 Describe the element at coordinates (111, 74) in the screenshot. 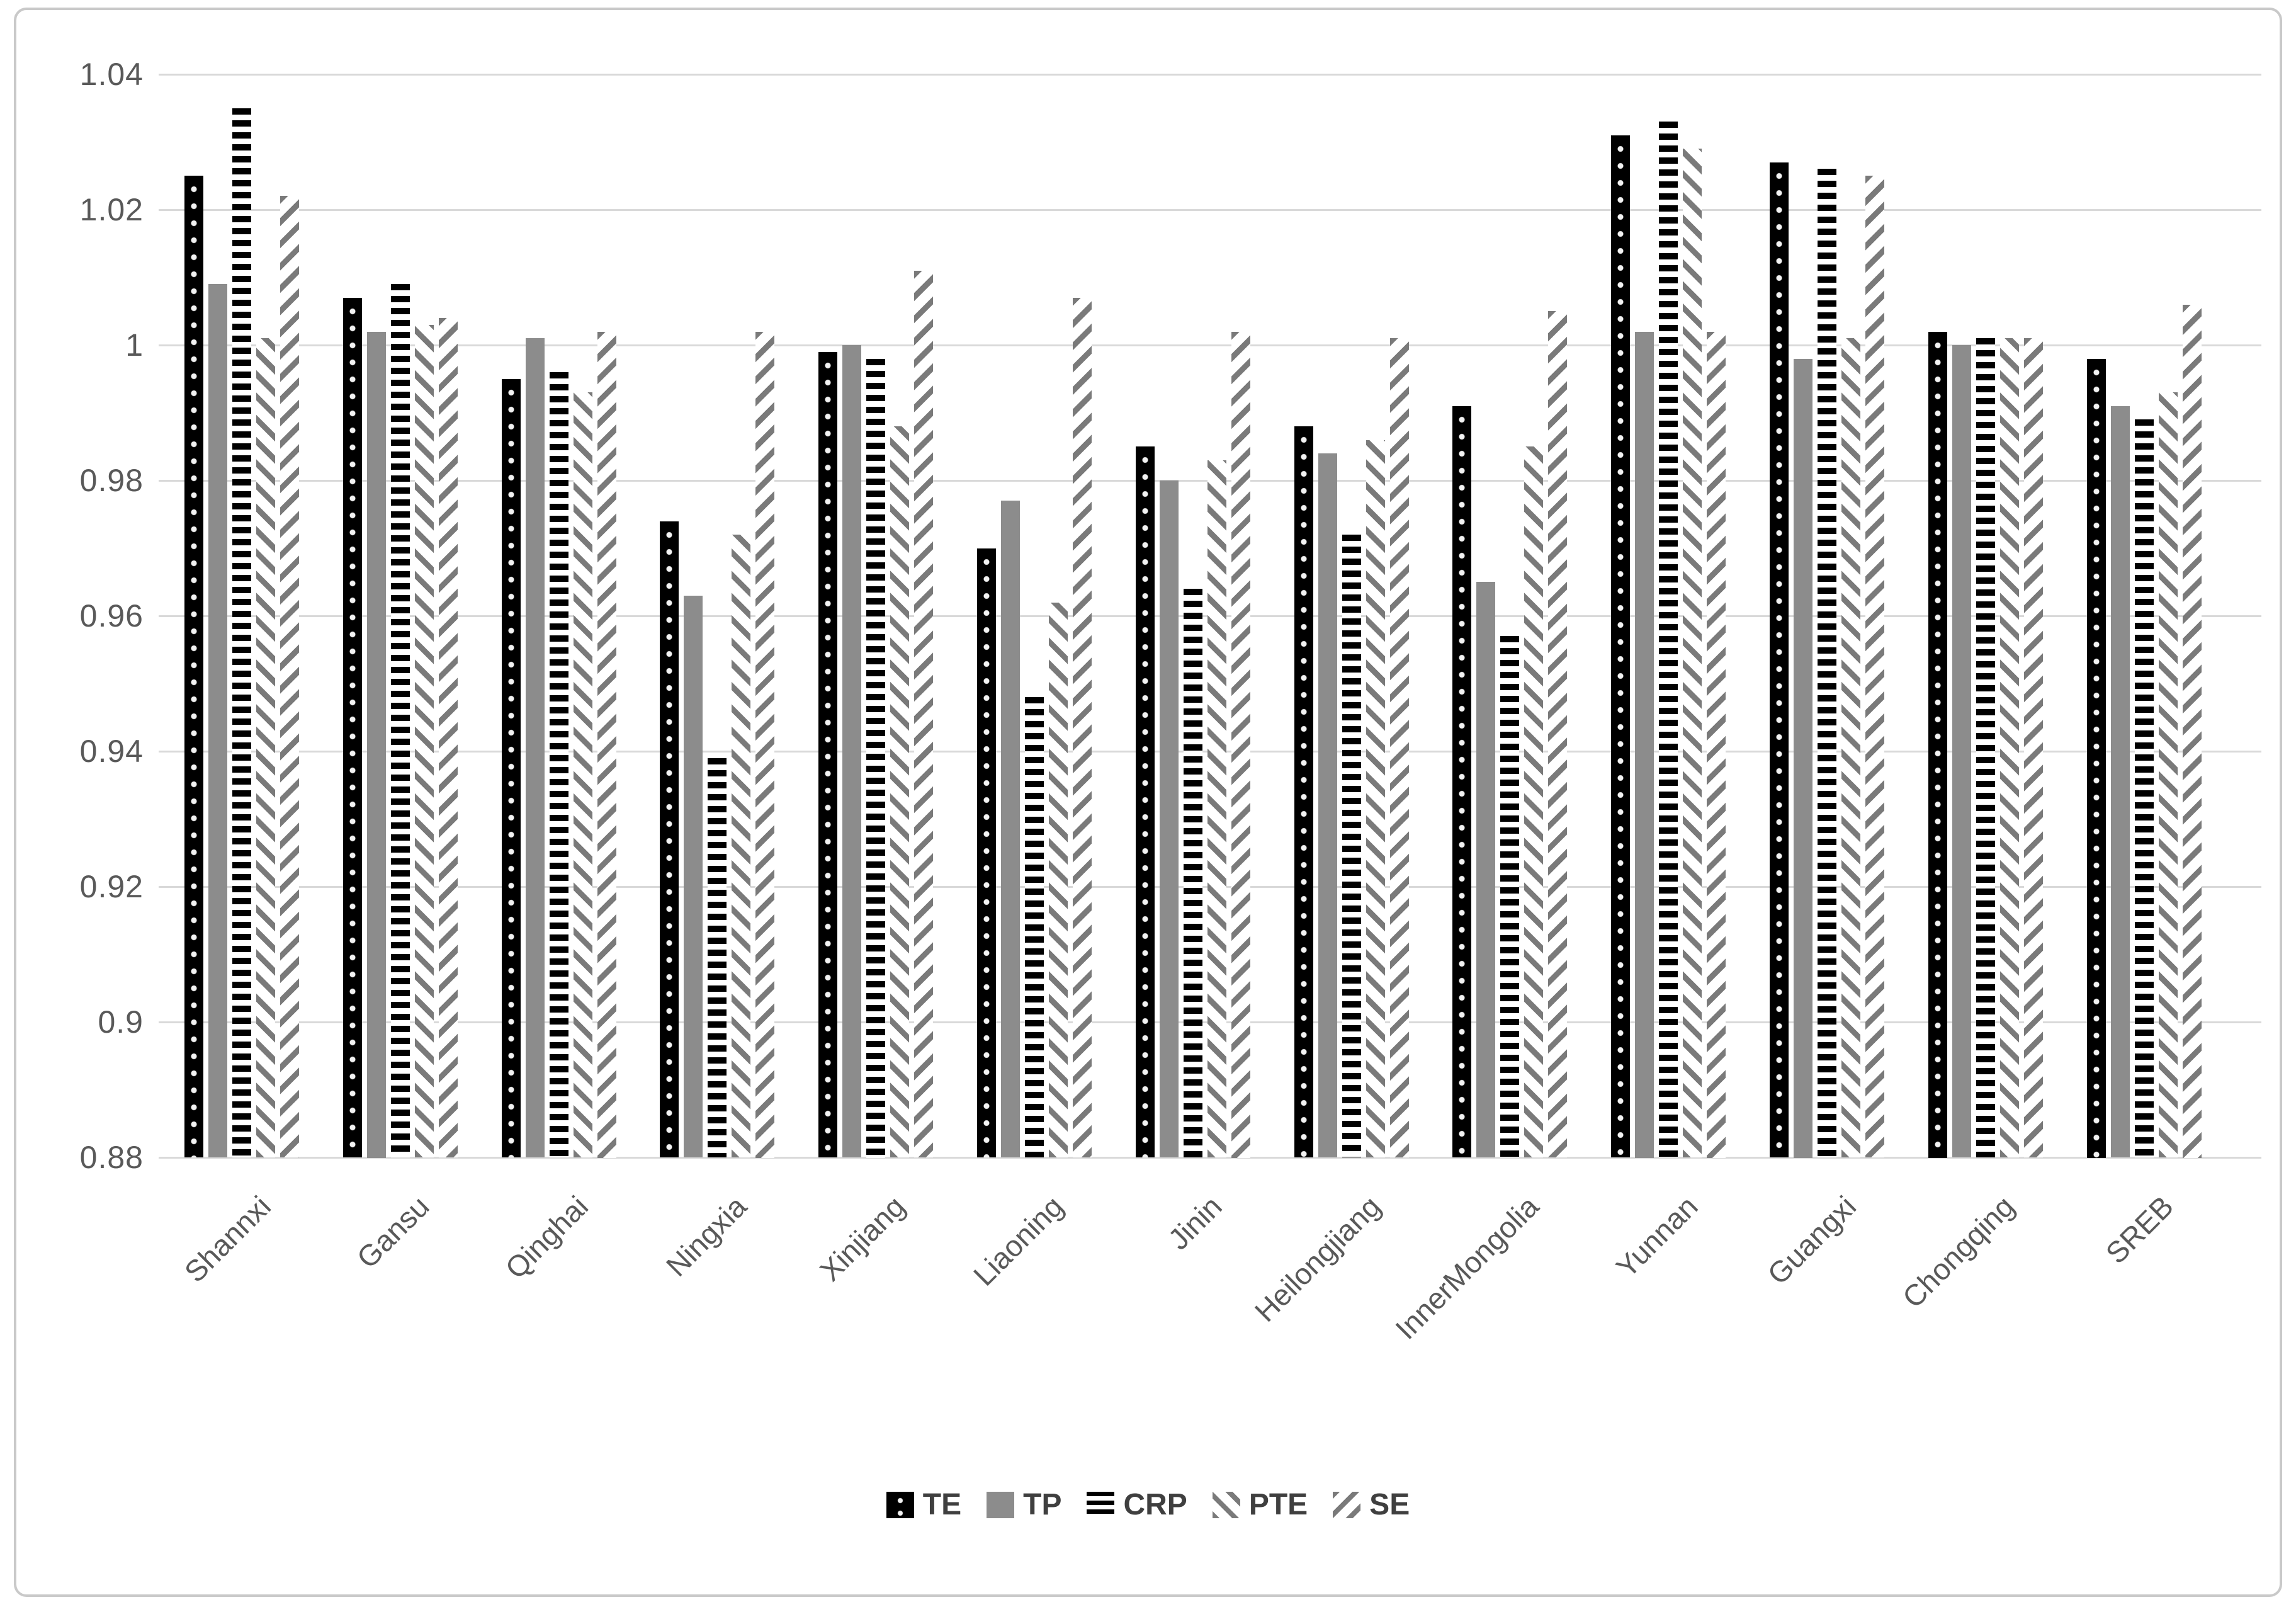

I see `y-tick-label: 1.04` at that location.